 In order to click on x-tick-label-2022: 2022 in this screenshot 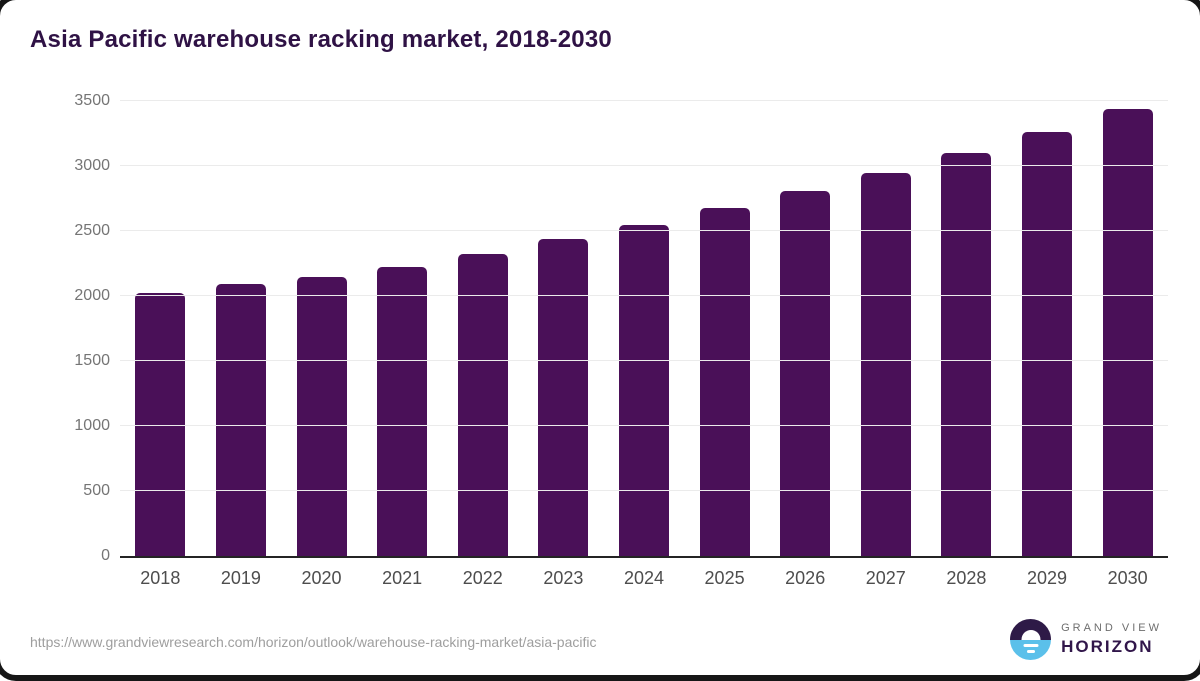, I will do `click(482, 578)`.